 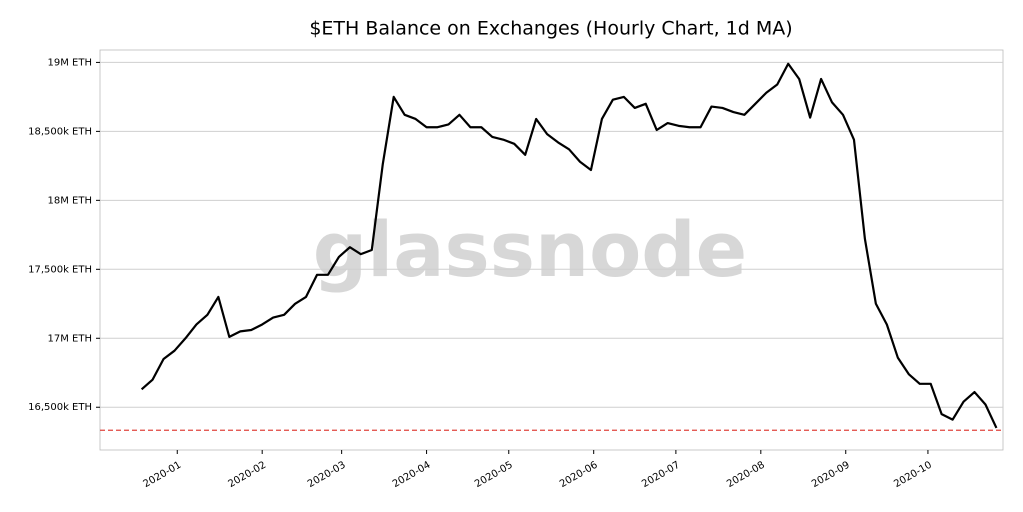 What do you see at coordinates (327, 475) in the screenshot?
I see `x-tick-label: 2020-03` at bounding box center [327, 475].